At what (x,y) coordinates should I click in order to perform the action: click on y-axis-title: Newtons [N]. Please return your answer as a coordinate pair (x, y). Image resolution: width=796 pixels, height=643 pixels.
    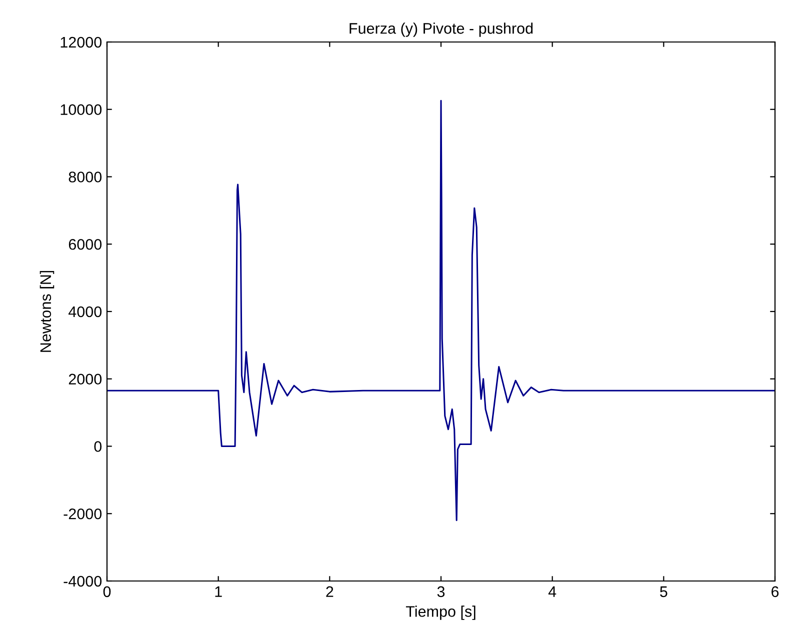
    Looking at the image, I should click on (47, 311).